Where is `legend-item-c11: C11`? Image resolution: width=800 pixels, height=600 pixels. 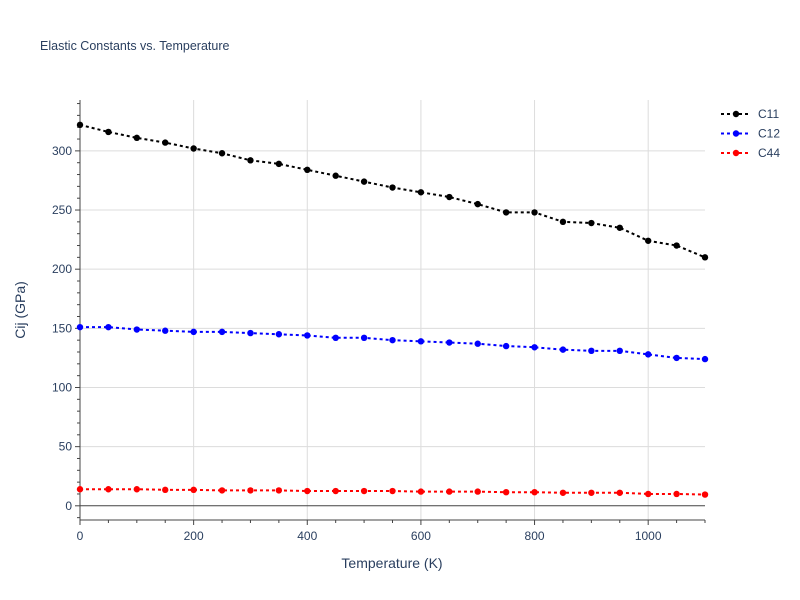 legend-item-c11: C11 is located at coordinates (750, 114).